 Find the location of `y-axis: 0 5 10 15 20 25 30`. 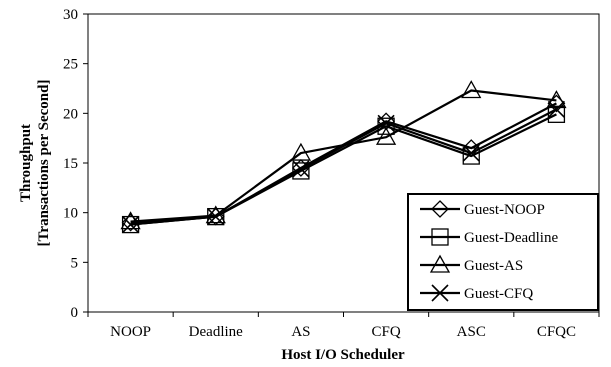

y-axis: 0 5 10 15 20 25 30 is located at coordinates (75, 164).